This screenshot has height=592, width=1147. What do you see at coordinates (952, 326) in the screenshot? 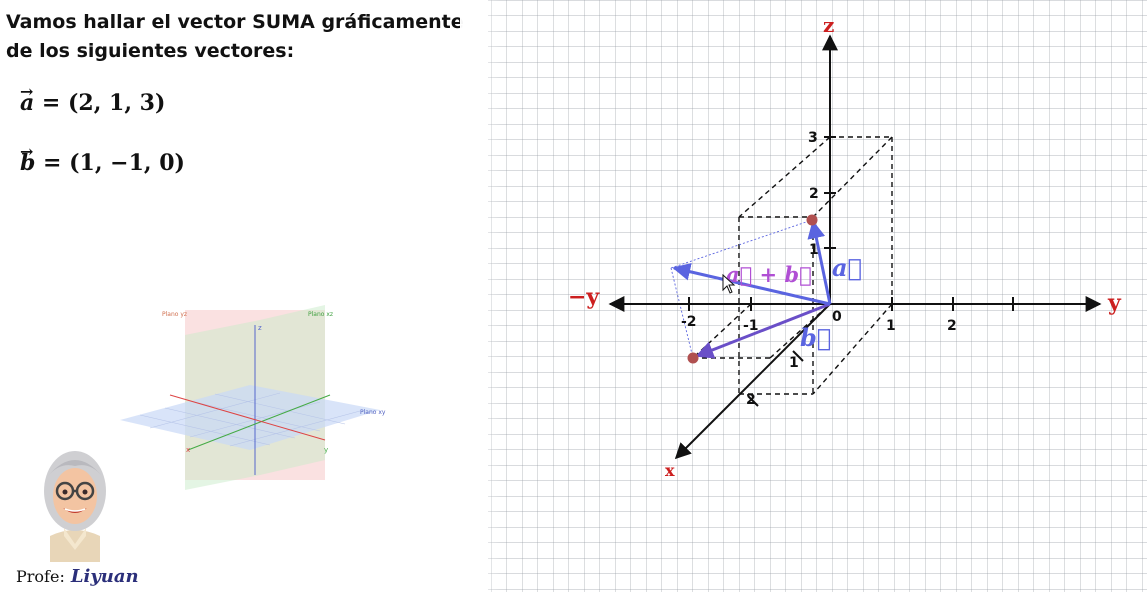
I see `y-tick-label: 2` at bounding box center [952, 326].